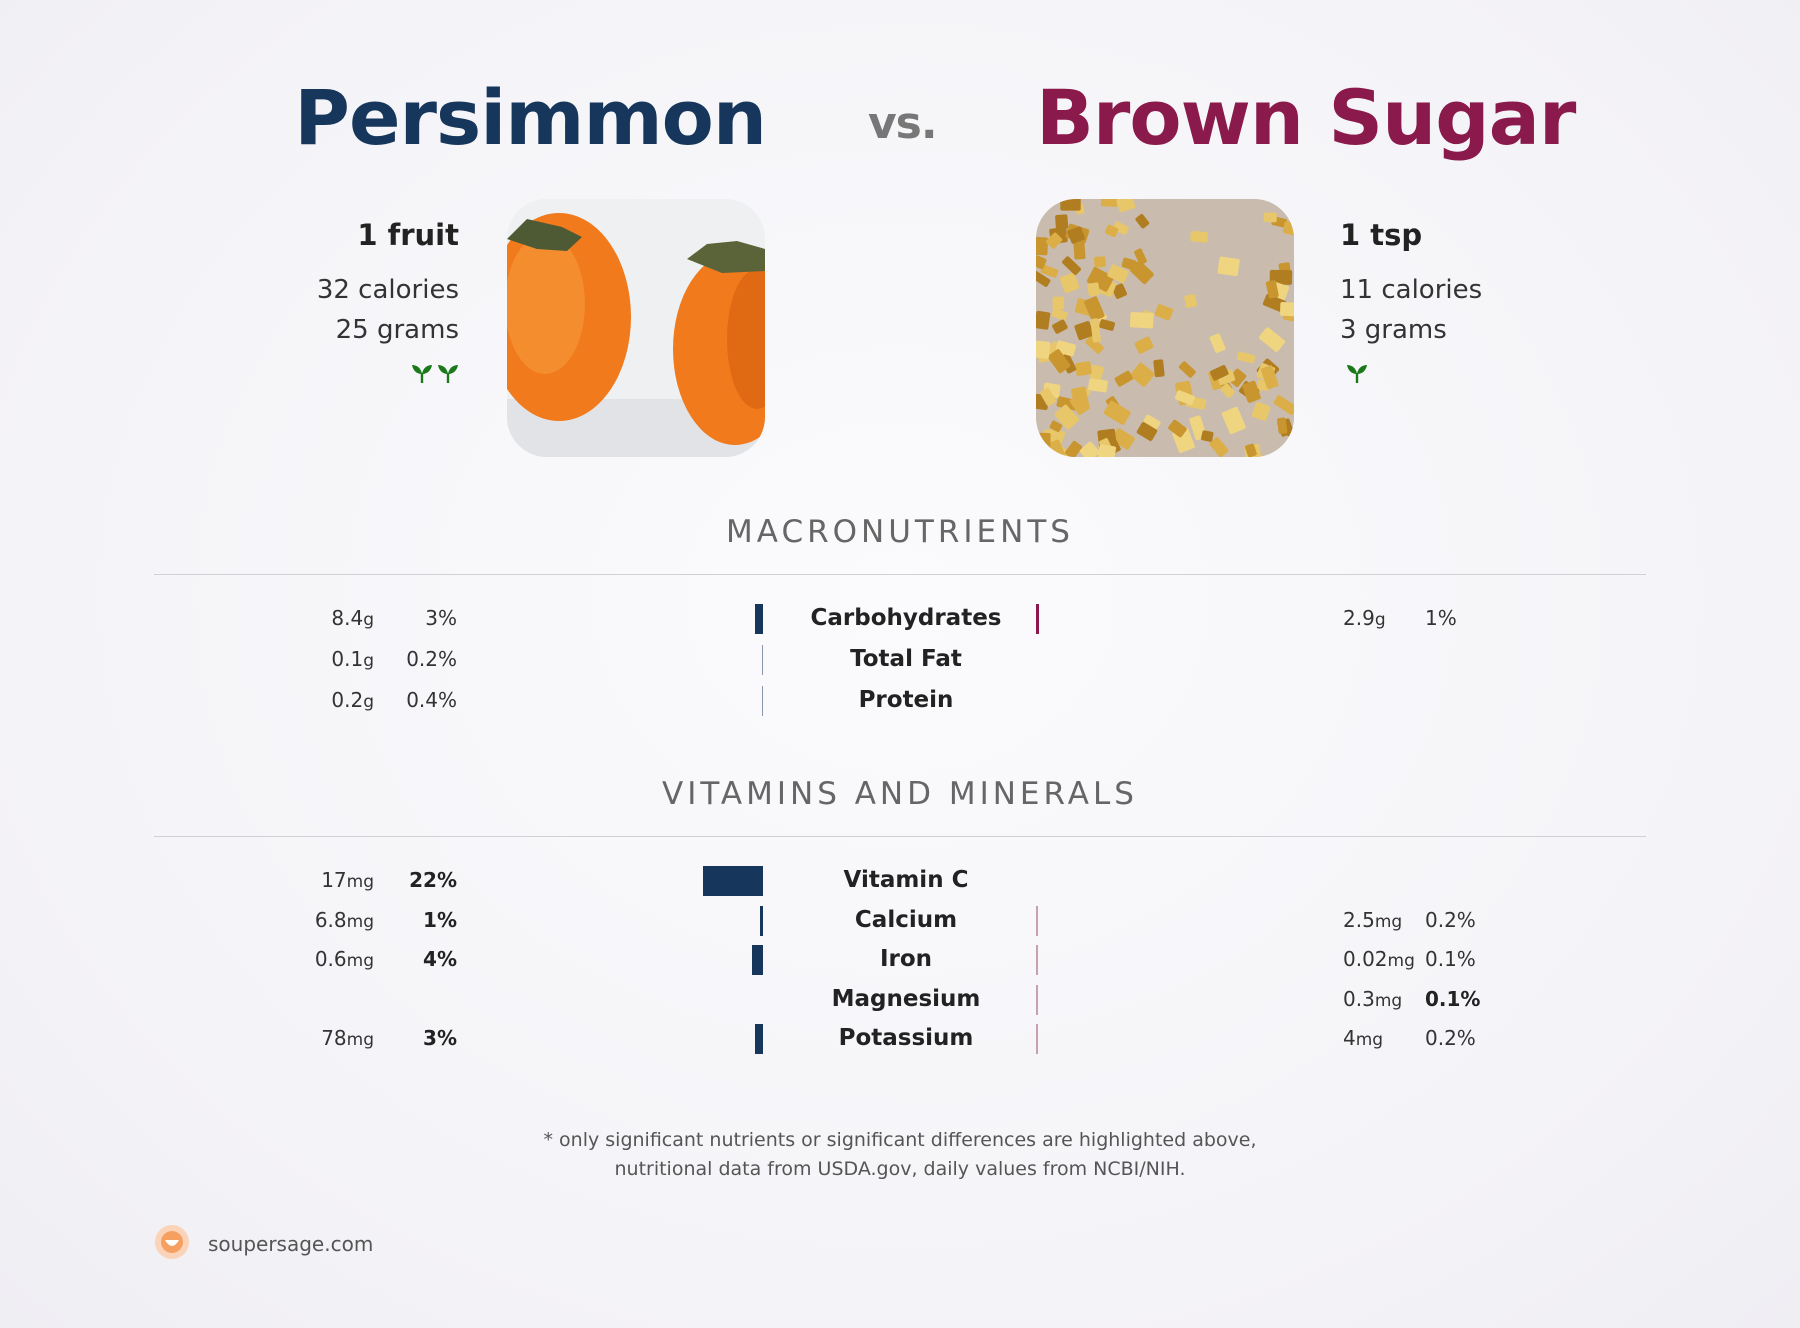  Describe the element at coordinates (347, 880) in the screenshot. I see `left-amount: 17mg` at that location.